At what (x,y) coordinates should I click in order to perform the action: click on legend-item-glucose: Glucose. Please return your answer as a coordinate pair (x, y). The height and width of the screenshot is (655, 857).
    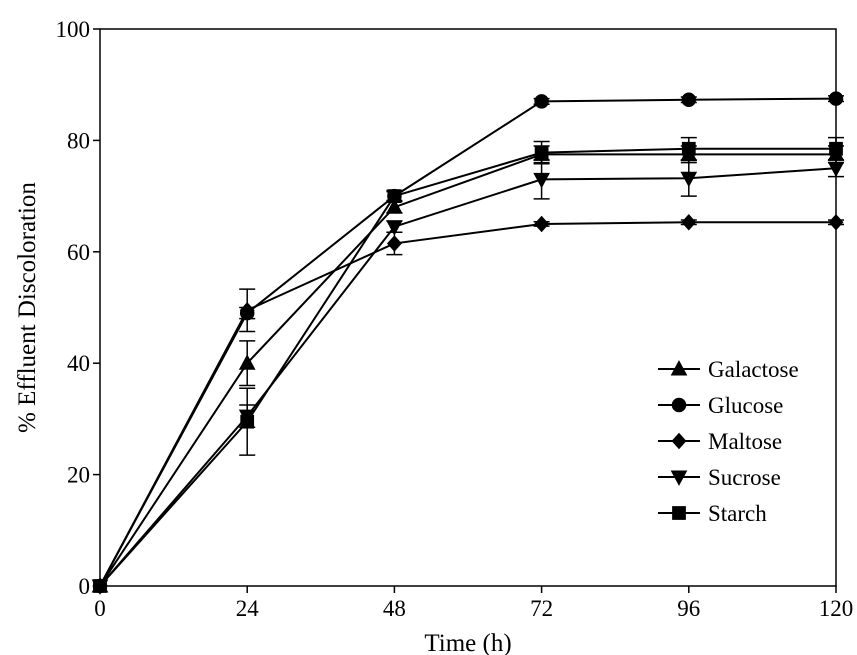
    Looking at the image, I should click on (720, 405).